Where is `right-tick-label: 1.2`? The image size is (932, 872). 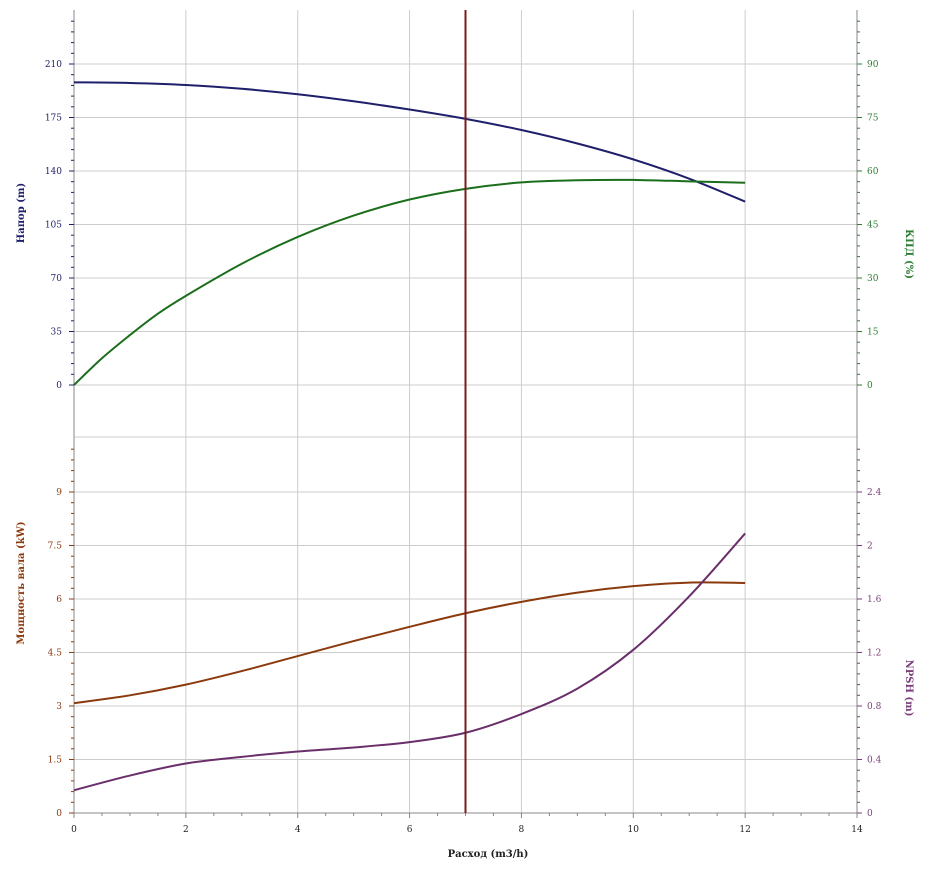 right-tick-label: 1.2 is located at coordinates (874, 654).